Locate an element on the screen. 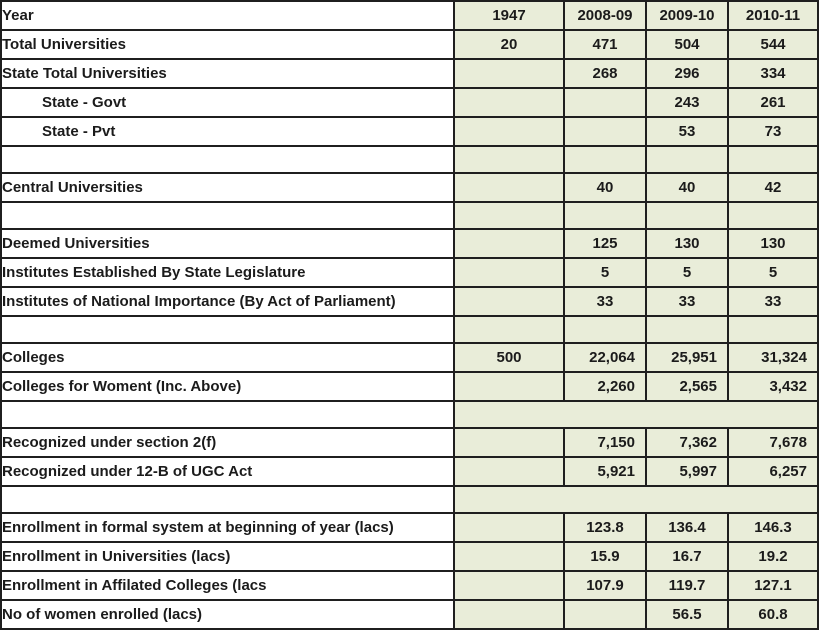 The width and height of the screenshot is (819, 630). cell-value: 2,260 is located at coordinates (605, 386).